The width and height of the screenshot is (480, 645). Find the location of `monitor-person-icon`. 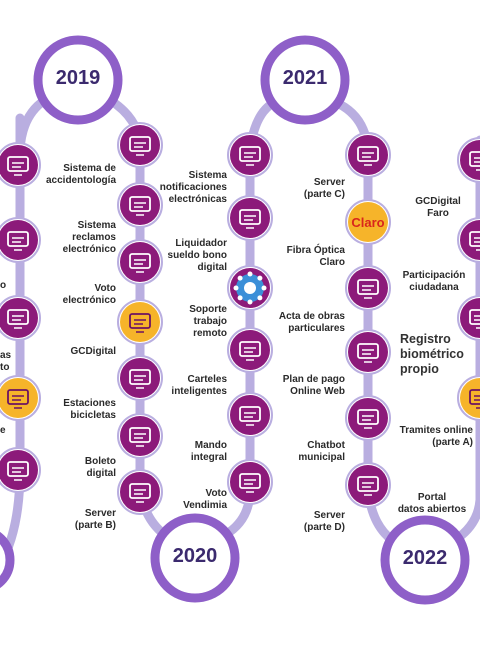

monitor-person-icon is located at coordinates (20, 240).